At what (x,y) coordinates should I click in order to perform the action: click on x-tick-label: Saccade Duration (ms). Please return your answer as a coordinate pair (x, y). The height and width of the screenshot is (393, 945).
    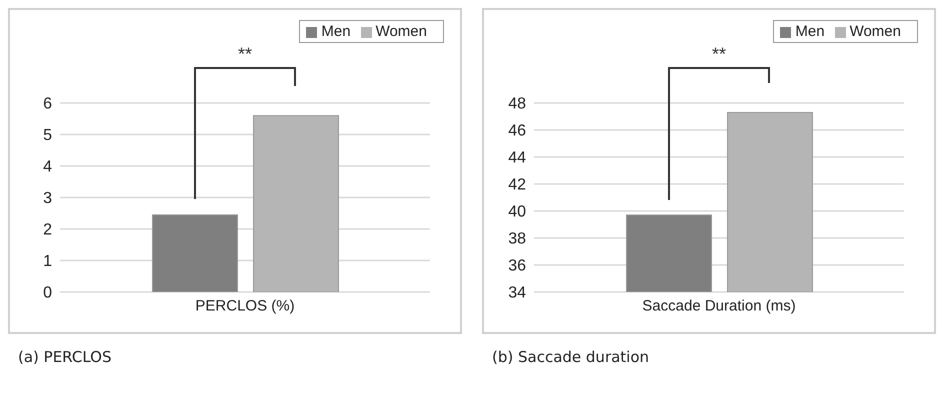
    Looking at the image, I should click on (719, 306).